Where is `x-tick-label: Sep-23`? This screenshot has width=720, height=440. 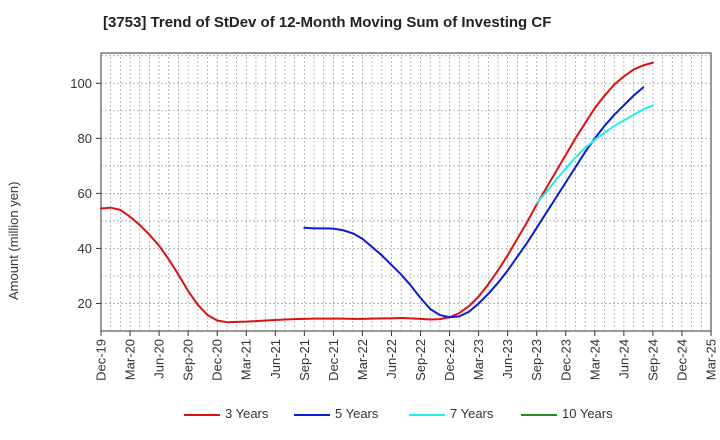 x-tick-label: Sep-23 is located at coordinates (536, 360).